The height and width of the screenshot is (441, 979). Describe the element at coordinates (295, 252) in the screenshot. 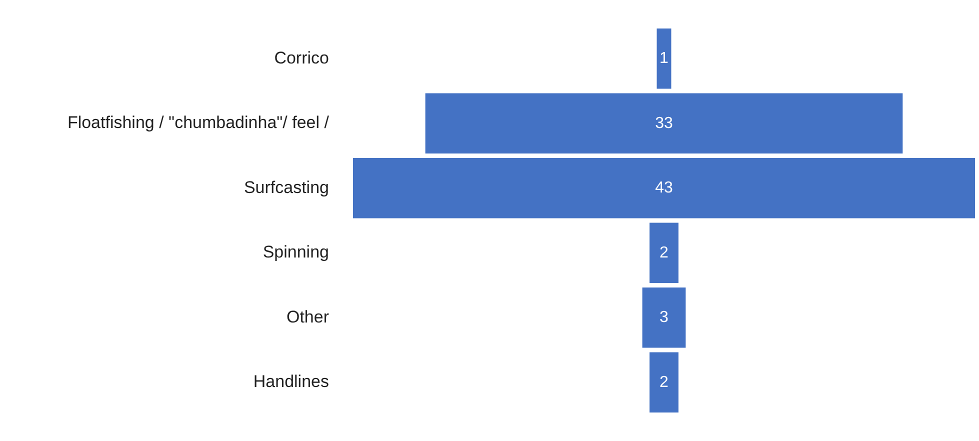

I see `category-label: Spinning` at that location.